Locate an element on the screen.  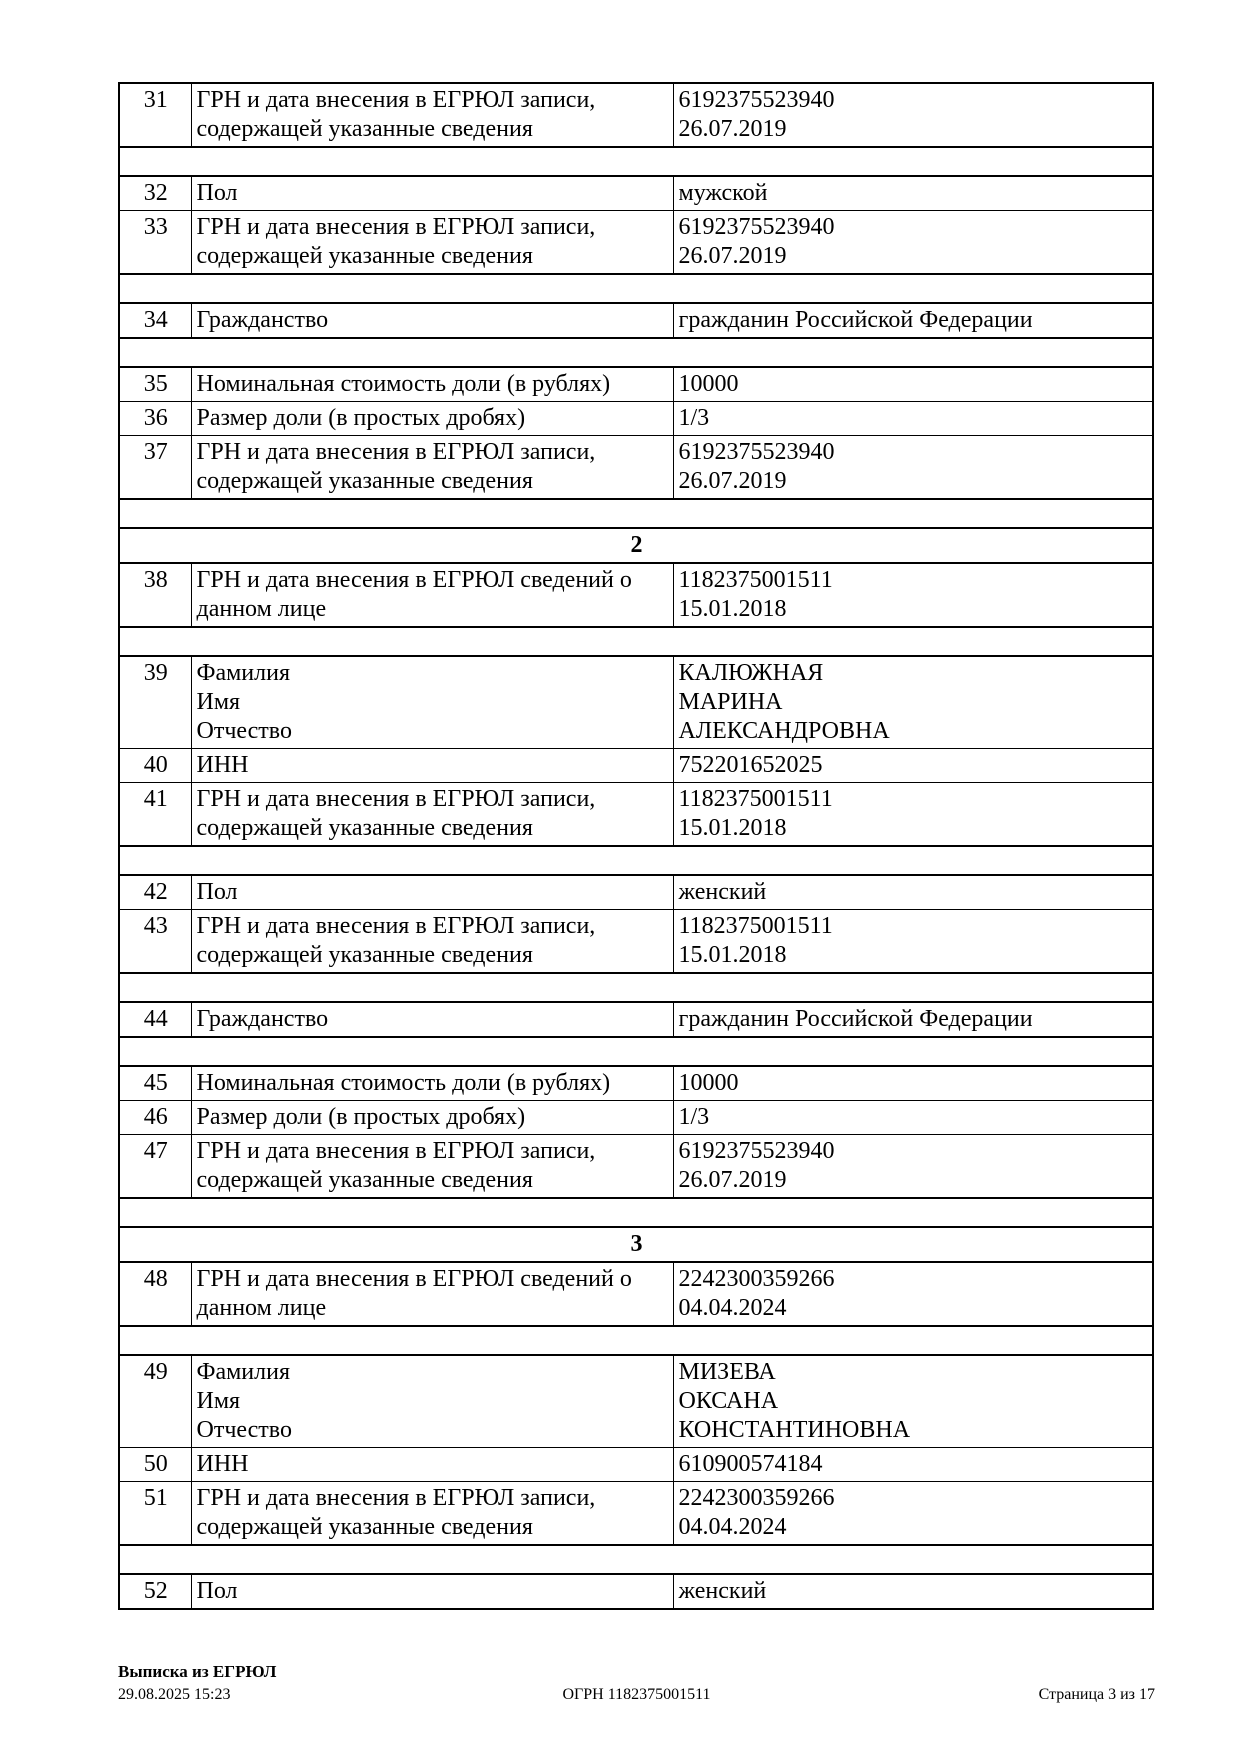
row-number-cell: 46 is located at coordinates (155, 1117).